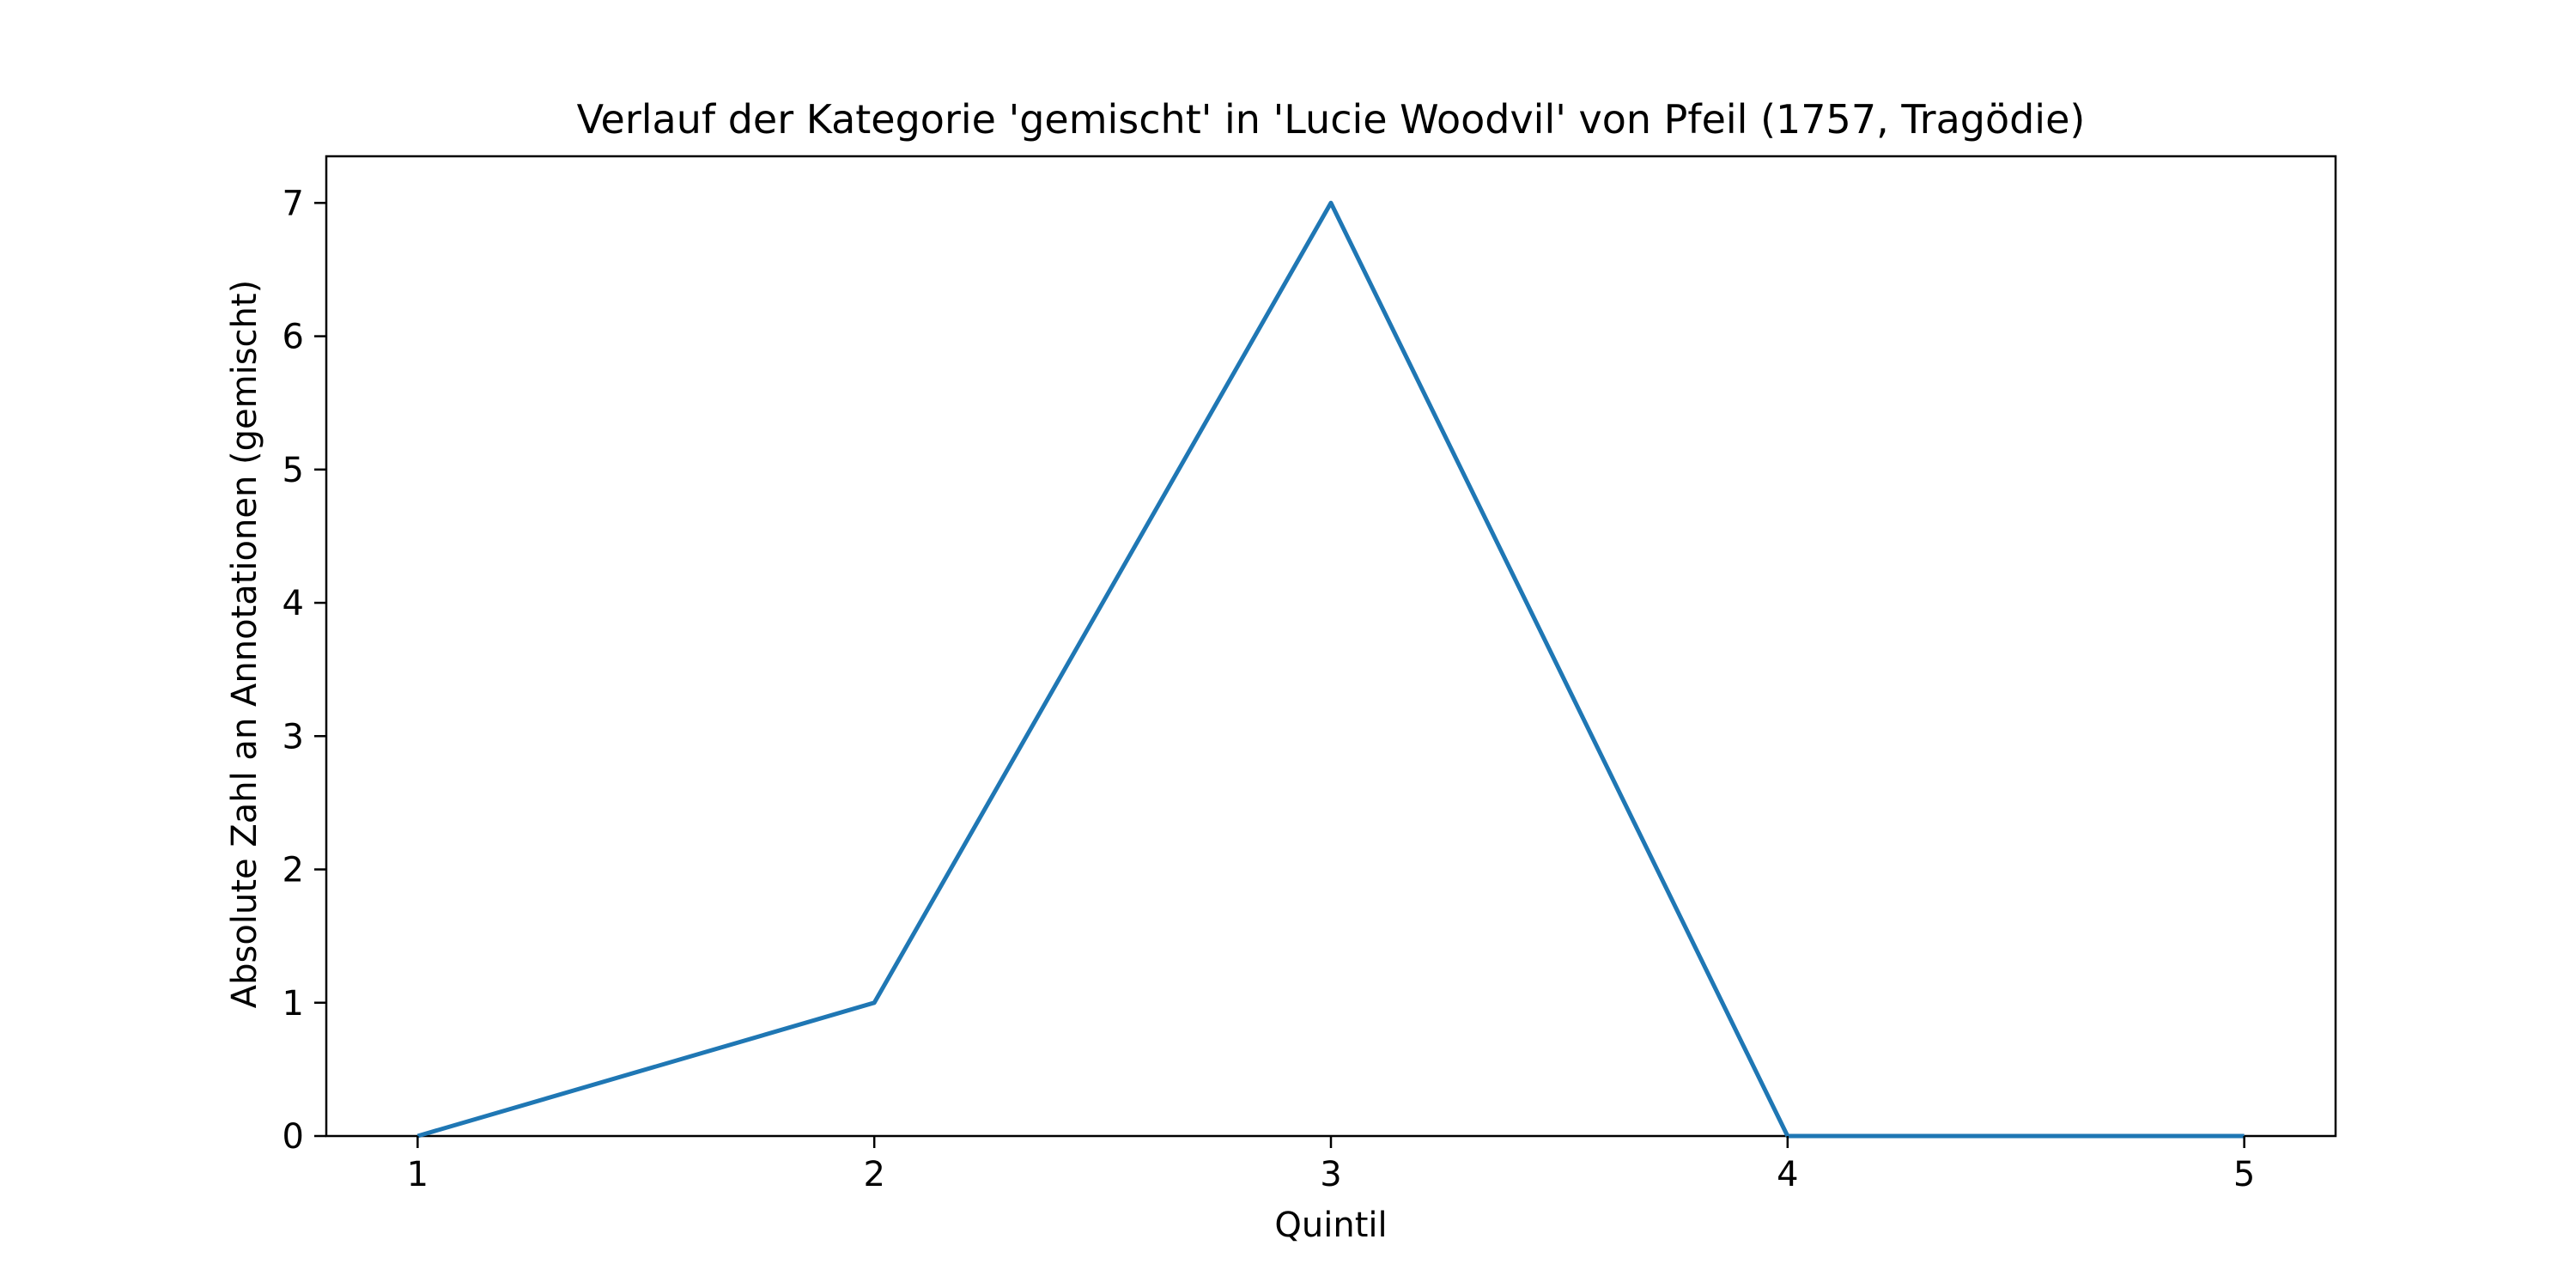  What do you see at coordinates (293, 737) in the screenshot?
I see `y-tick-label: 3` at bounding box center [293, 737].